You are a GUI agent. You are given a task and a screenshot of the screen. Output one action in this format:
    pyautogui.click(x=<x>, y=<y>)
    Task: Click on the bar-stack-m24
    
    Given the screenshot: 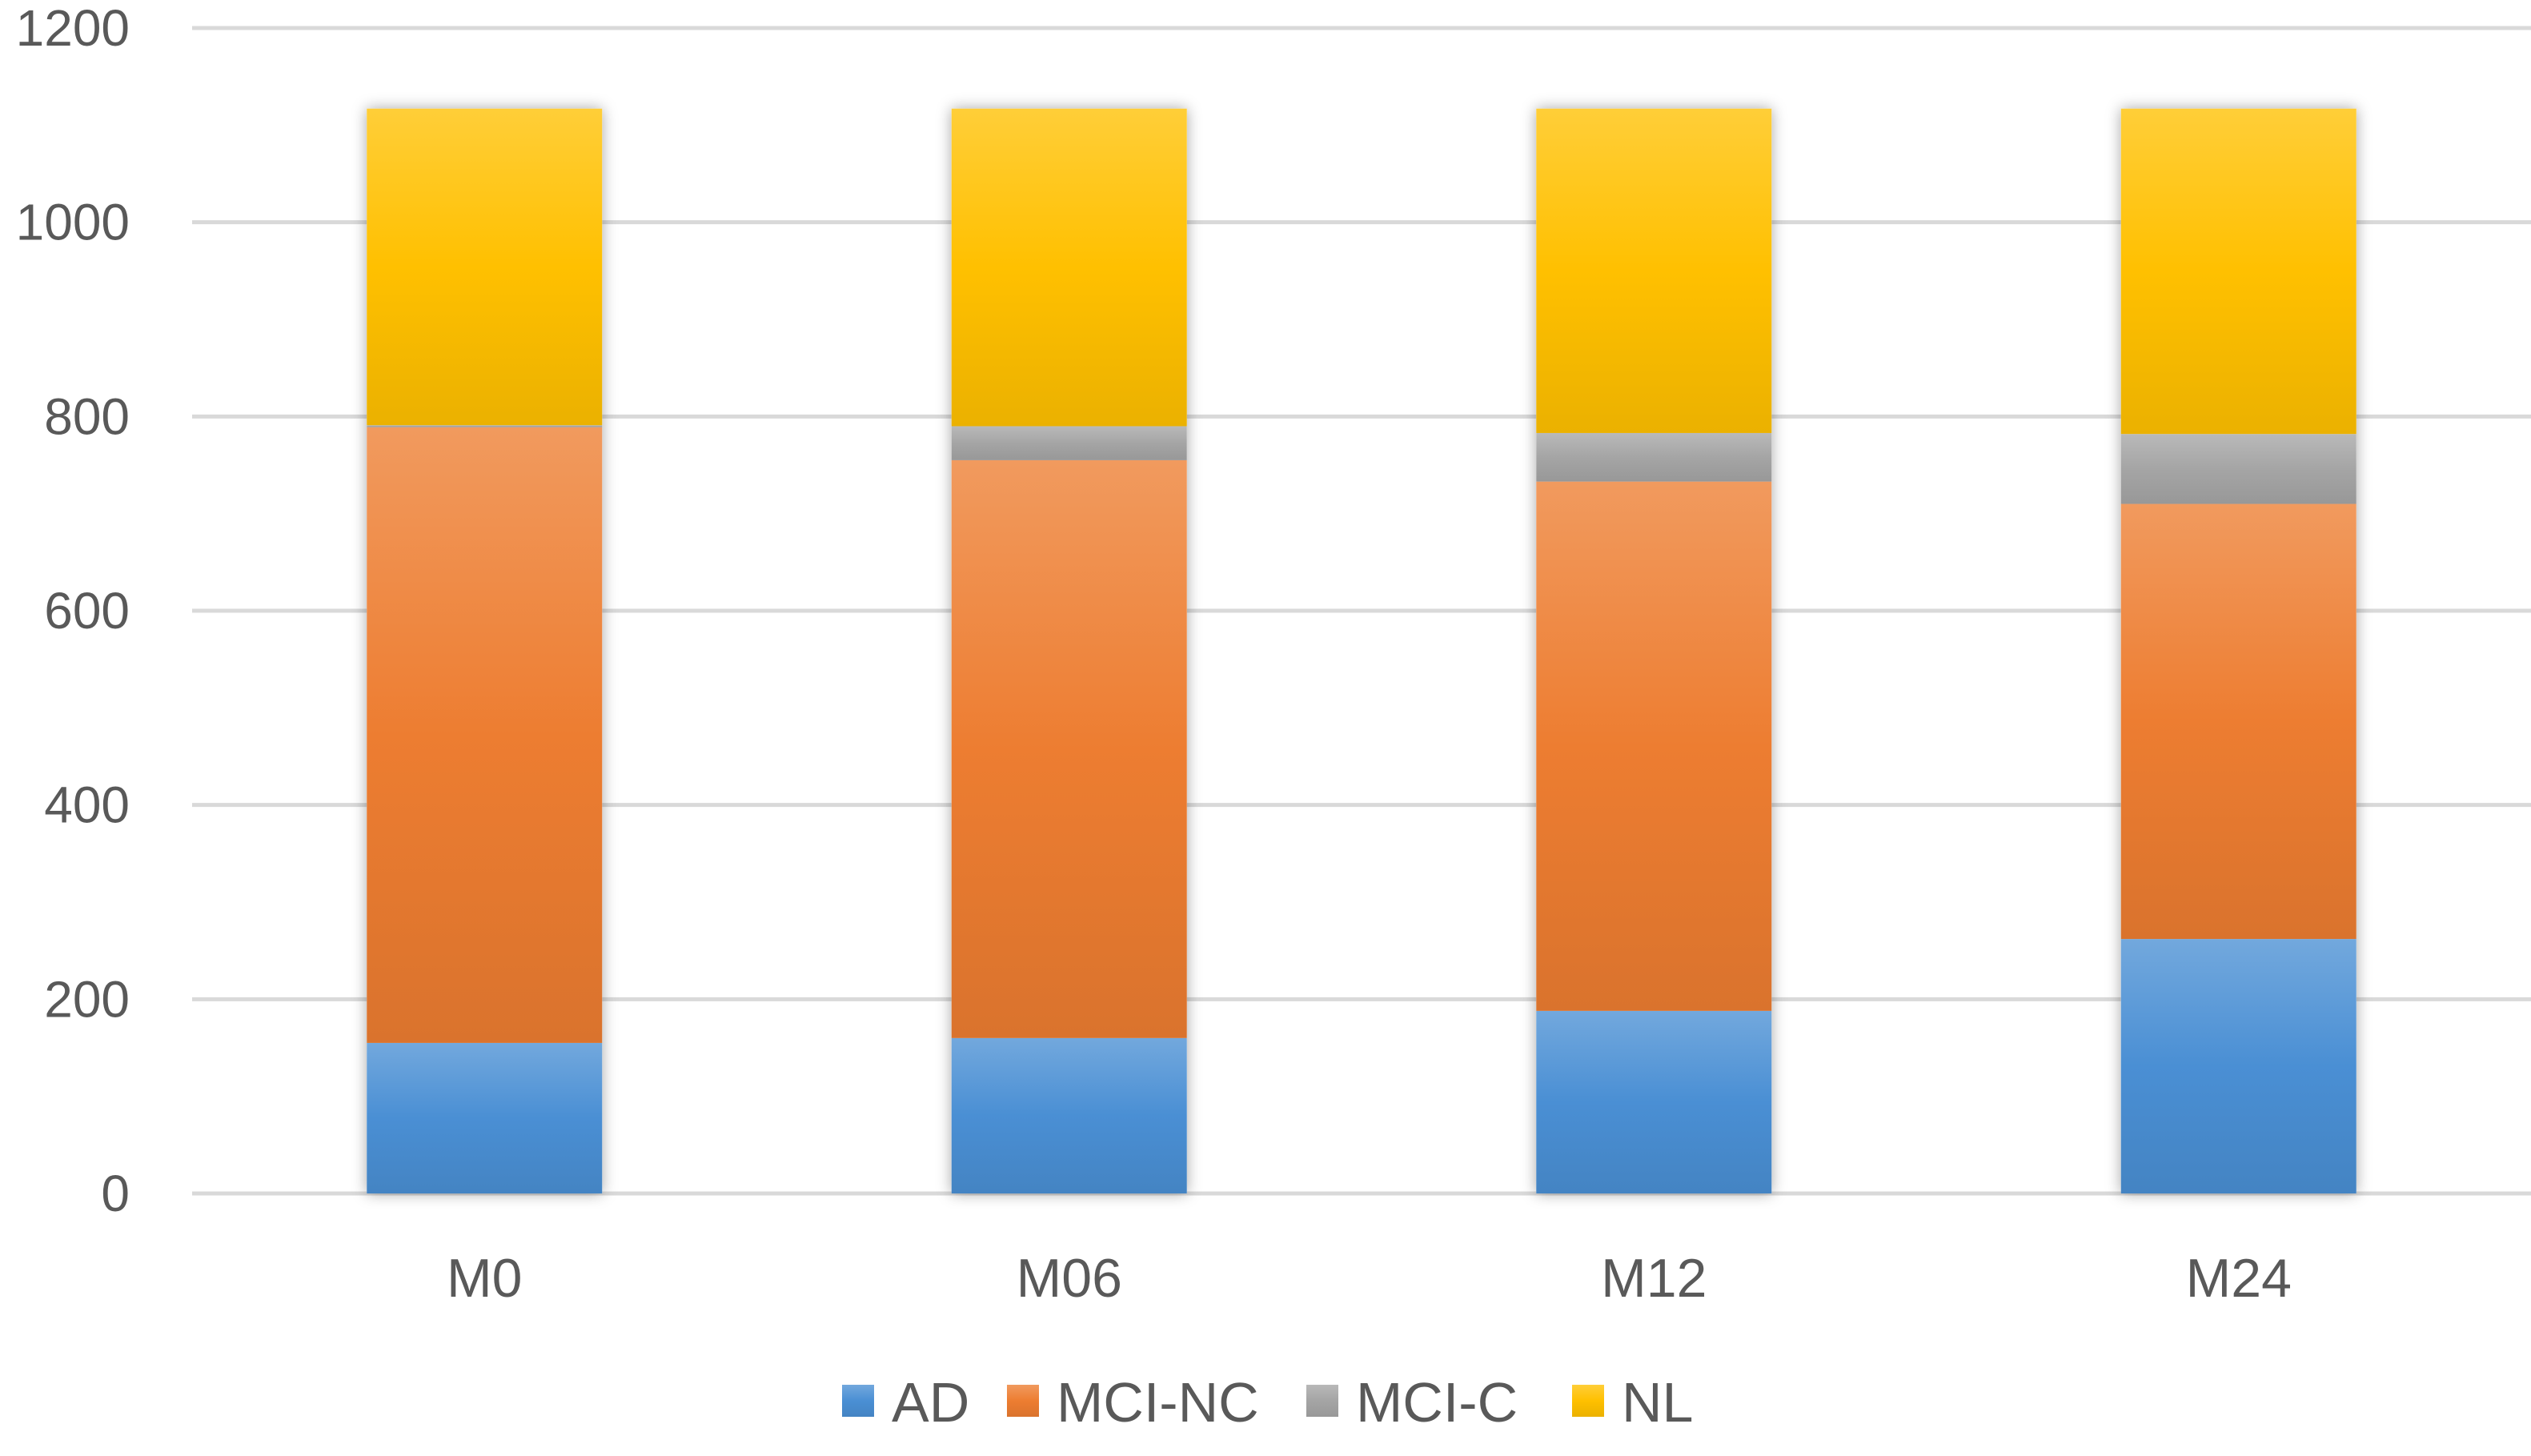 What is the action you would take?
    pyautogui.click(x=2238, y=650)
    